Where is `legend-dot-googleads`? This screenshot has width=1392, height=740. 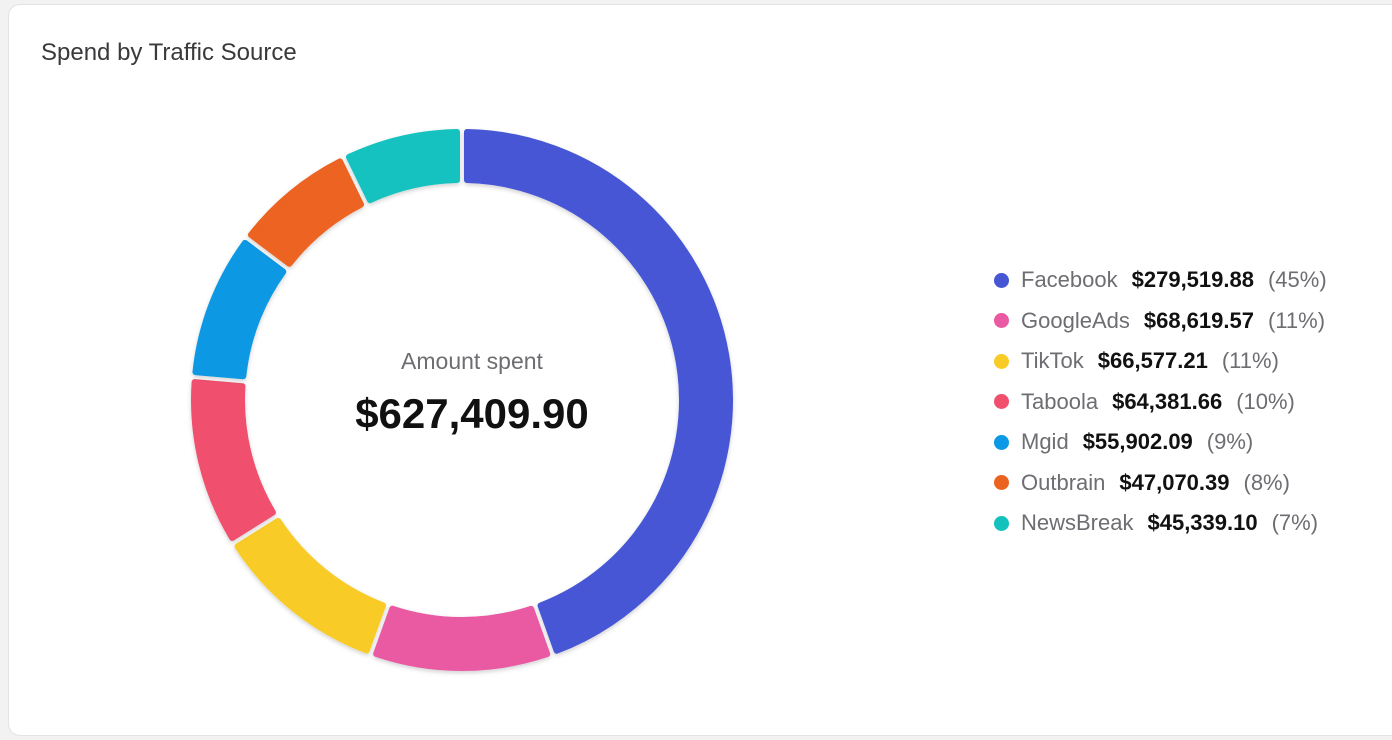
legend-dot-googleads is located at coordinates (1001, 321).